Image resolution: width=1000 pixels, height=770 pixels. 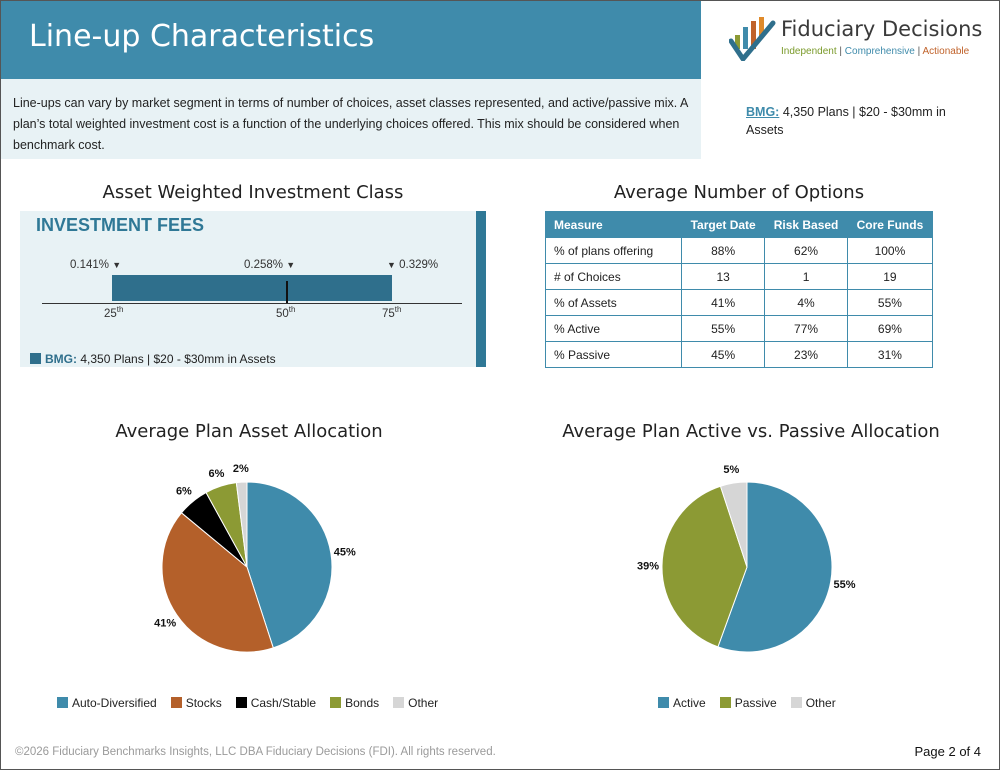 I want to click on legend-item-bonds: Bonds, so click(x=354, y=703).